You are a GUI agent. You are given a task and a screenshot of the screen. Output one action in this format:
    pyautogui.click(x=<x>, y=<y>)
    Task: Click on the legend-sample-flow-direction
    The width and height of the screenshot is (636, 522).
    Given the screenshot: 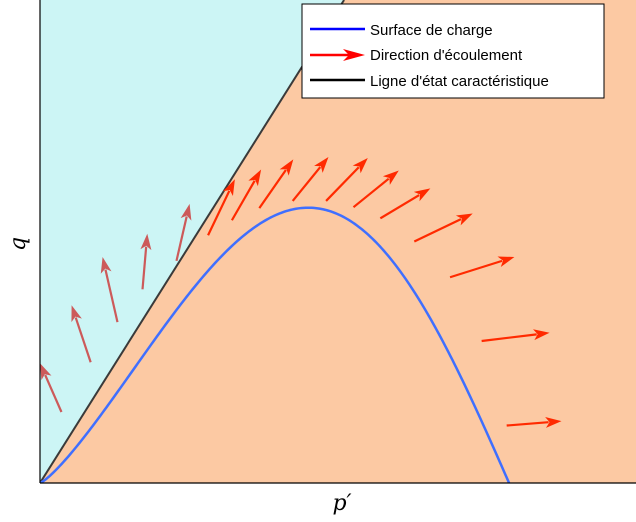 What is the action you would take?
    pyautogui.click(x=337, y=55)
    